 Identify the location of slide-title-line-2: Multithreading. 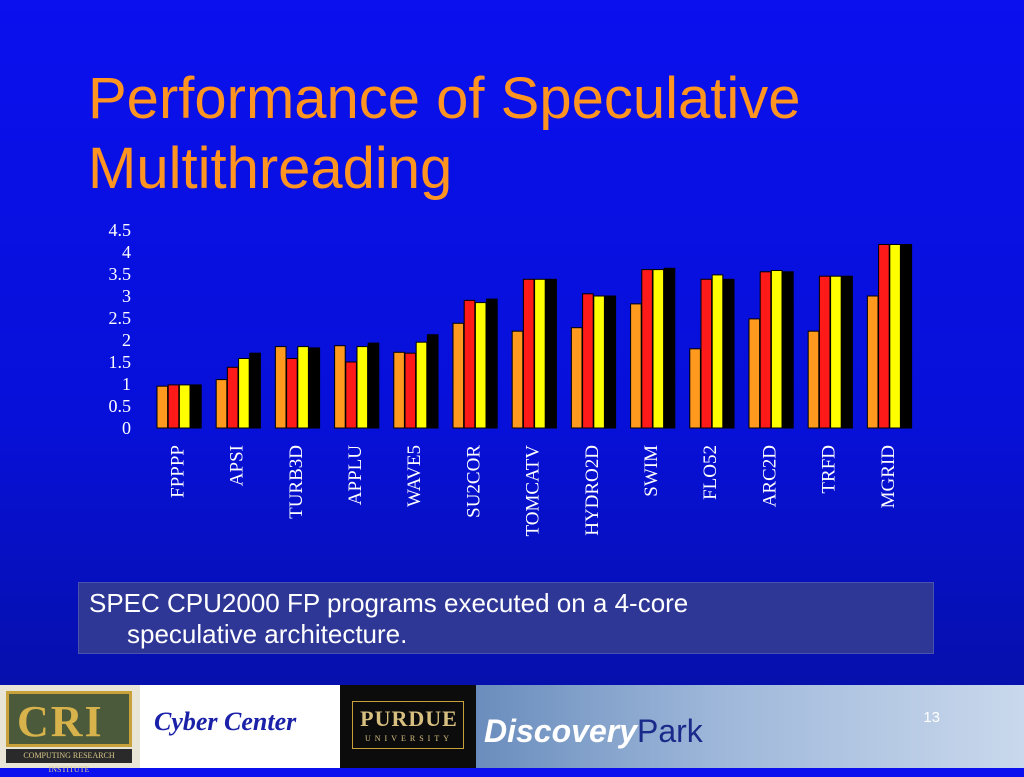
(270, 168).